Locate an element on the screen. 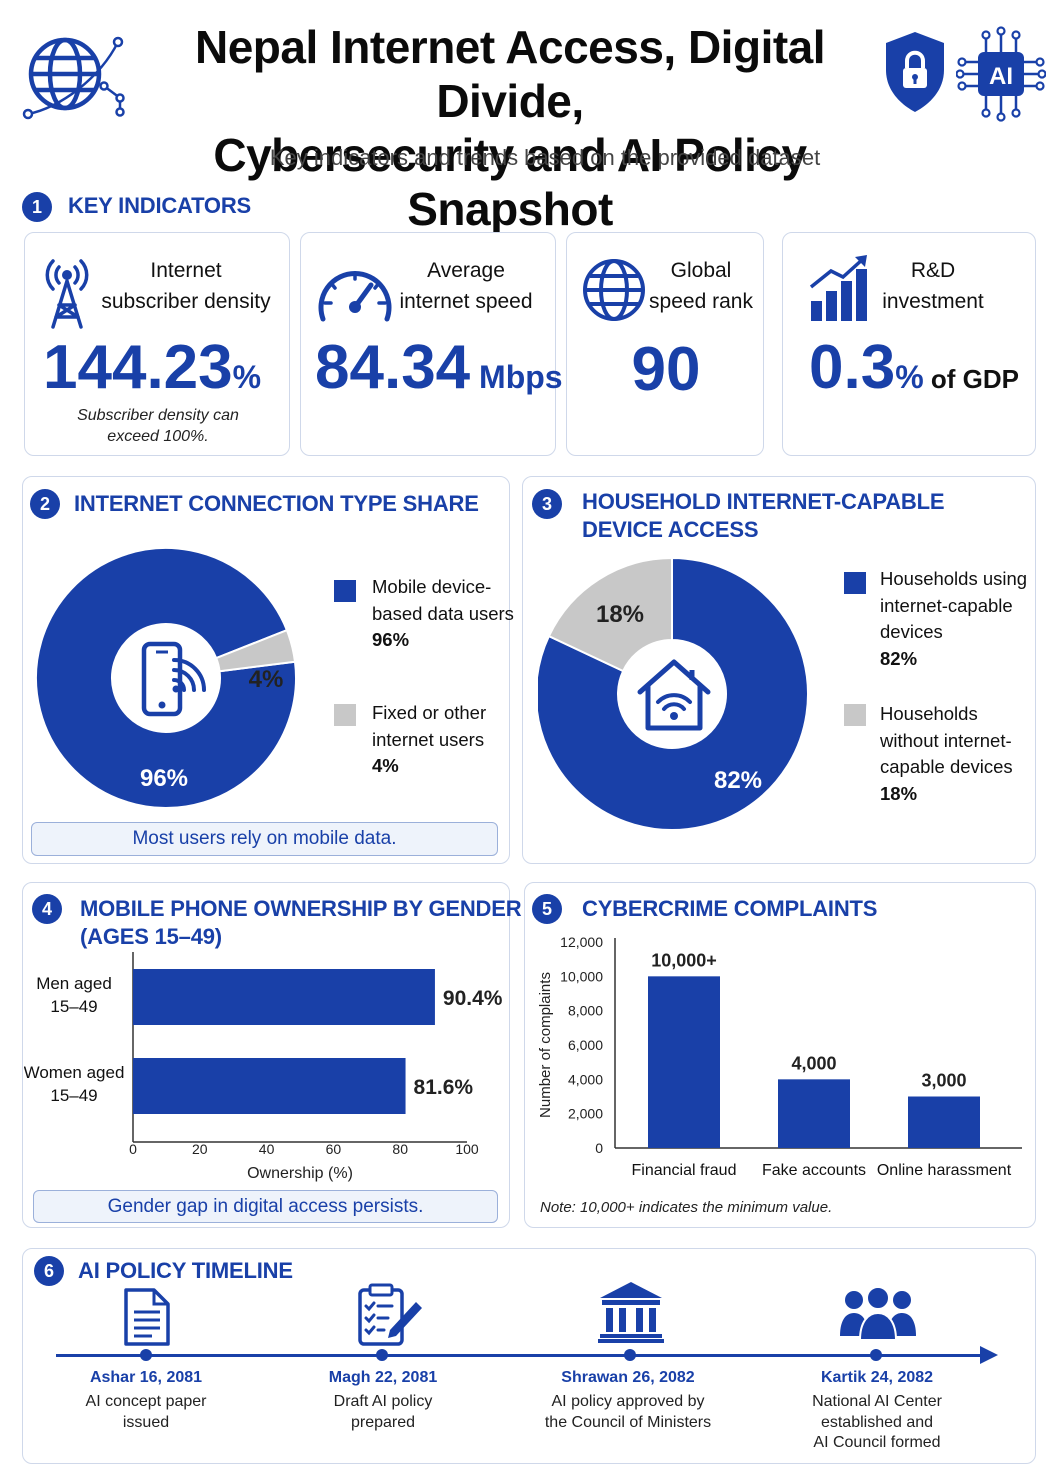  kpi-label-line1: Average is located at coordinates (466, 270).